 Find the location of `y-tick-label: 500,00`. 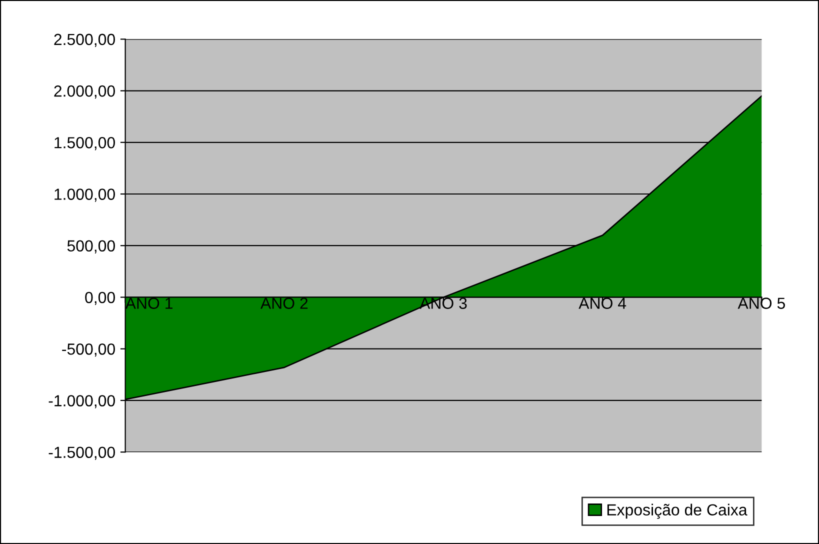

y-tick-label: 500,00 is located at coordinates (91, 247).